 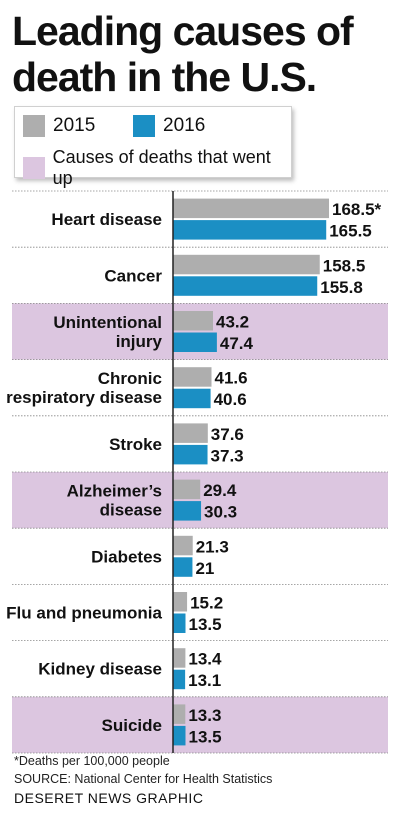 I want to click on data-label-2016: 37.3, so click(x=227, y=455).